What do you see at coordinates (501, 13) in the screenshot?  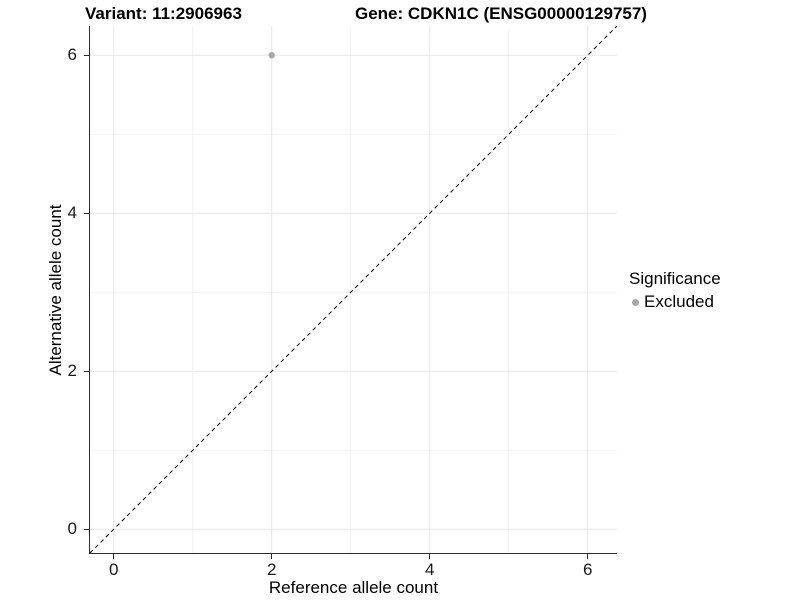 I see `gene-title: Gene: CDKN1C (ENSG00000129757)` at bounding box center [501, 13].